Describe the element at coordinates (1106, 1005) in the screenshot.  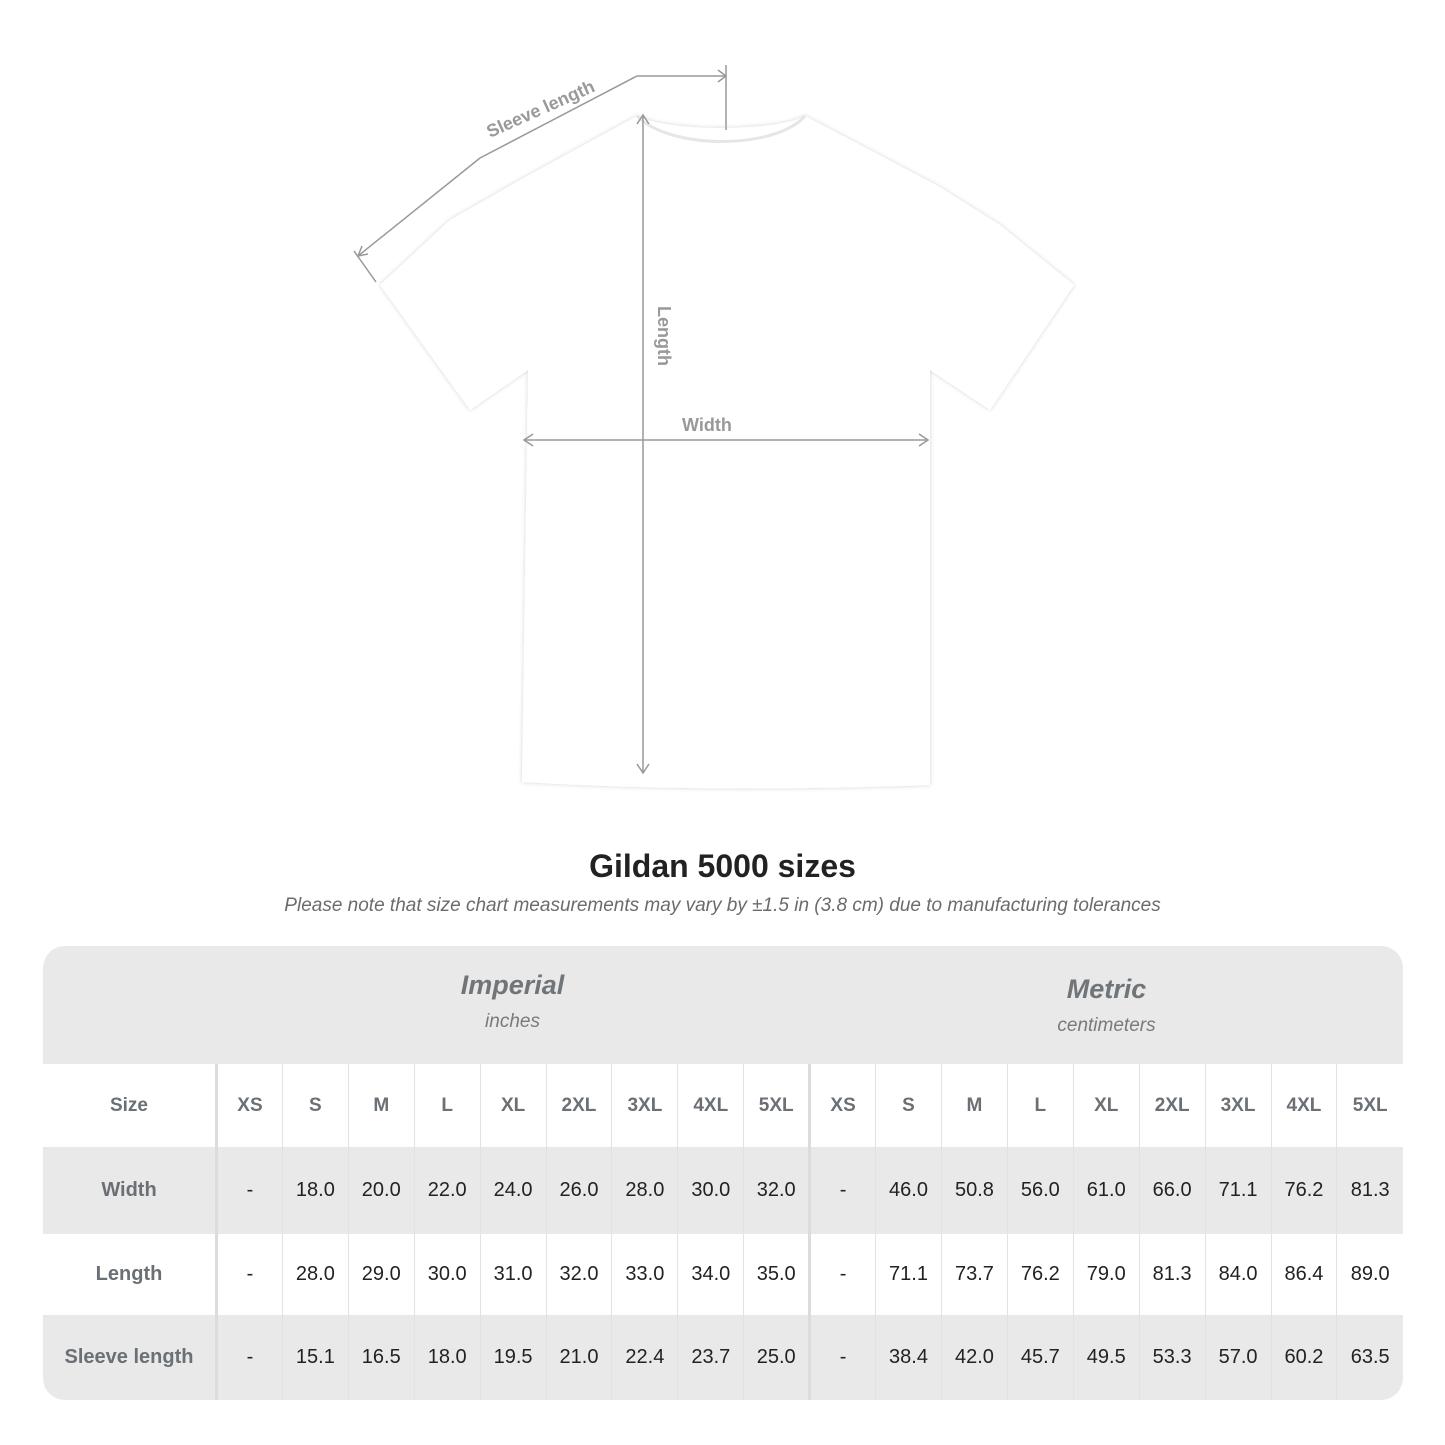
I see `metric-header: Metric centimeters` at that location.